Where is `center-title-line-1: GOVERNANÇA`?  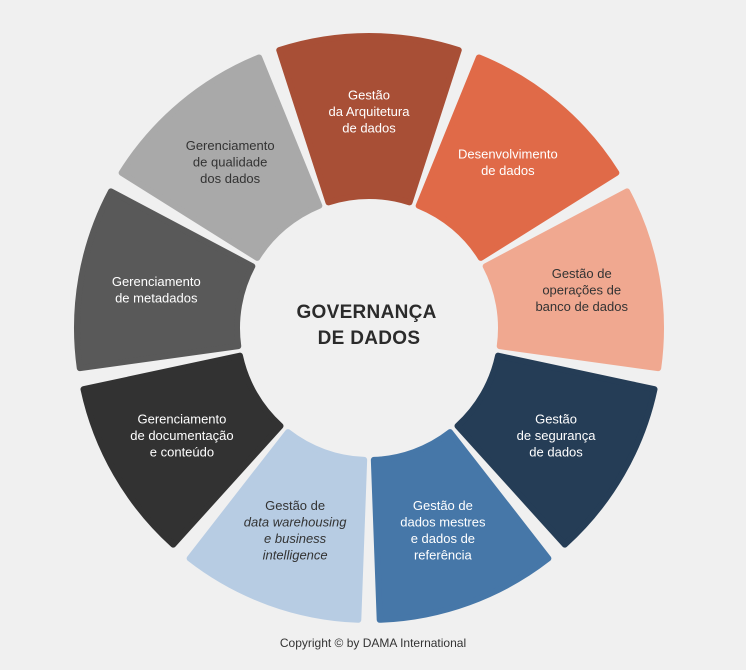
center-title-line-1: GOVERNANÇA is located at coordinates (366, 312).